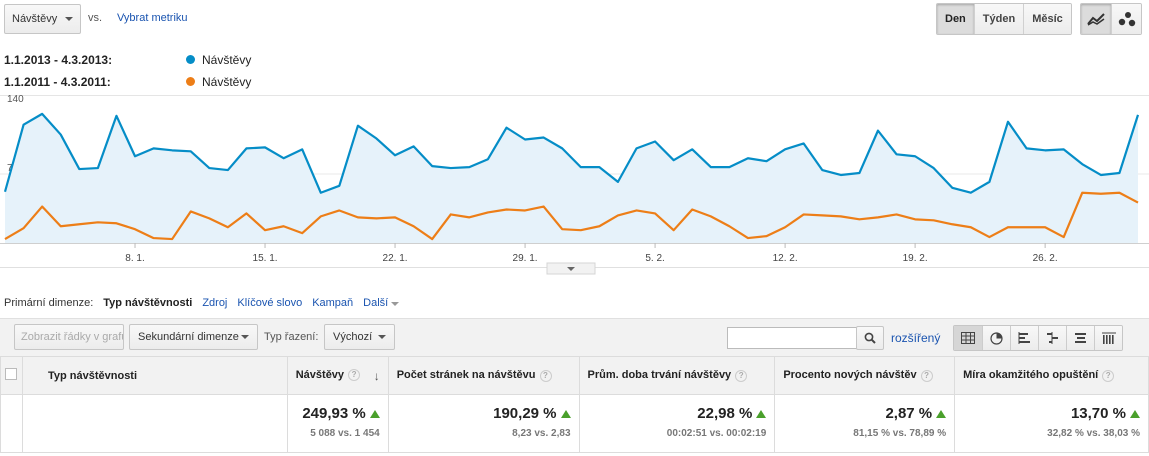 The width and height of the screenshot is (1149, 456). Describe the element at coordinates (785, 258) in the screenshot. I see `x-tick-label: 12. 2.` at that location.